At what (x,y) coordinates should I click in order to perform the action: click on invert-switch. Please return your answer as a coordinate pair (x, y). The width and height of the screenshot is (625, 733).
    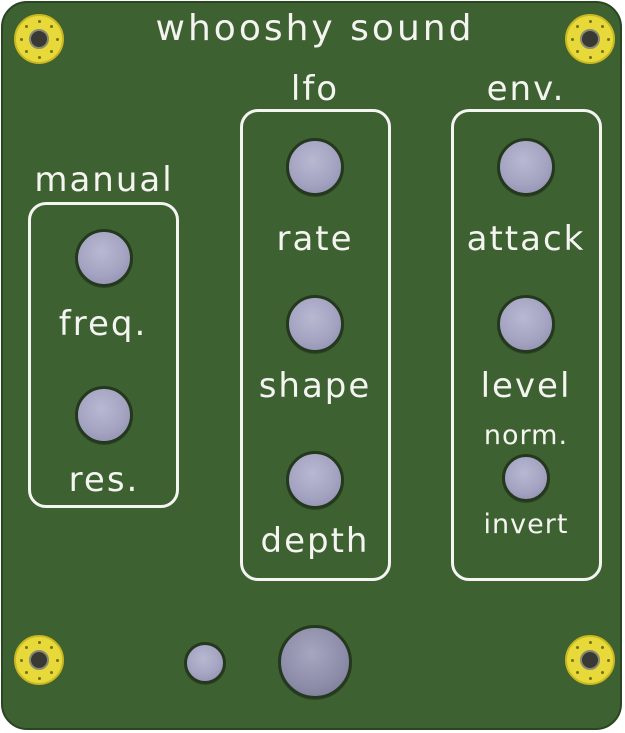
    Looking at the image, I should click on (526, 478).